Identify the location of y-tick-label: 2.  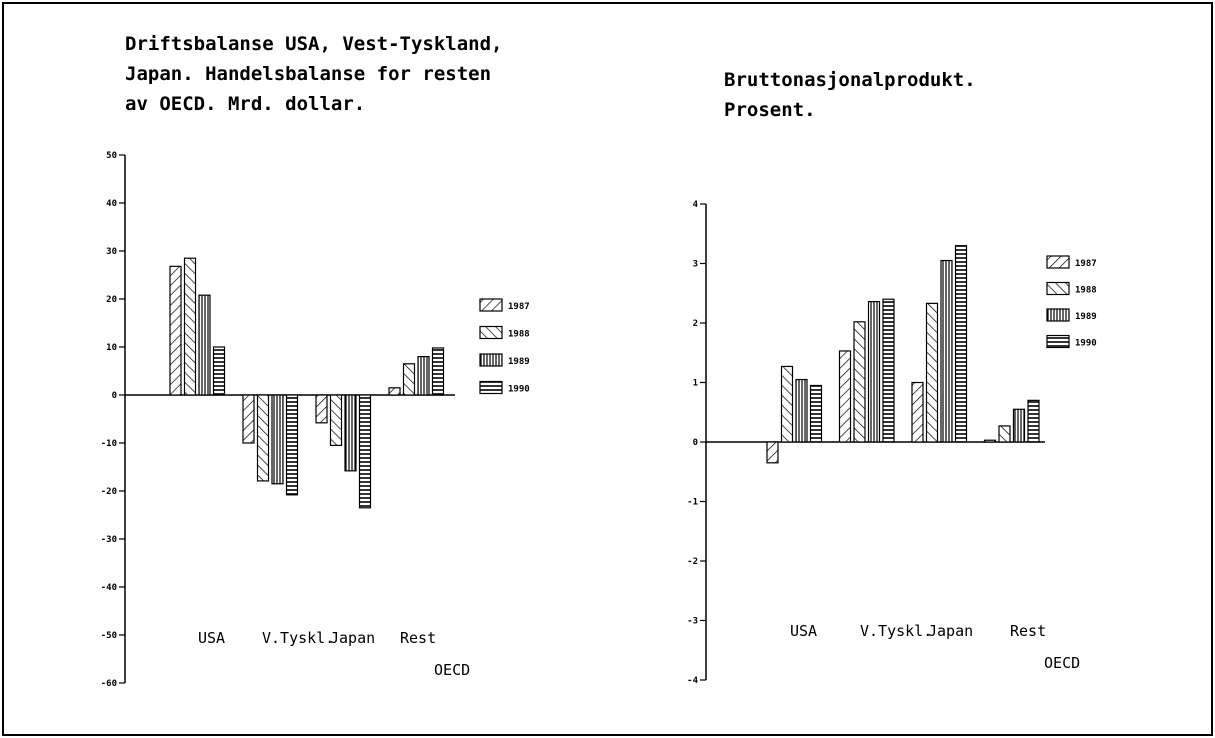
(695, 324).